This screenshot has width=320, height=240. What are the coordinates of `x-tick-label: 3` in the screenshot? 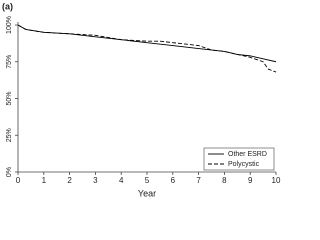 It's located at (95, 180).